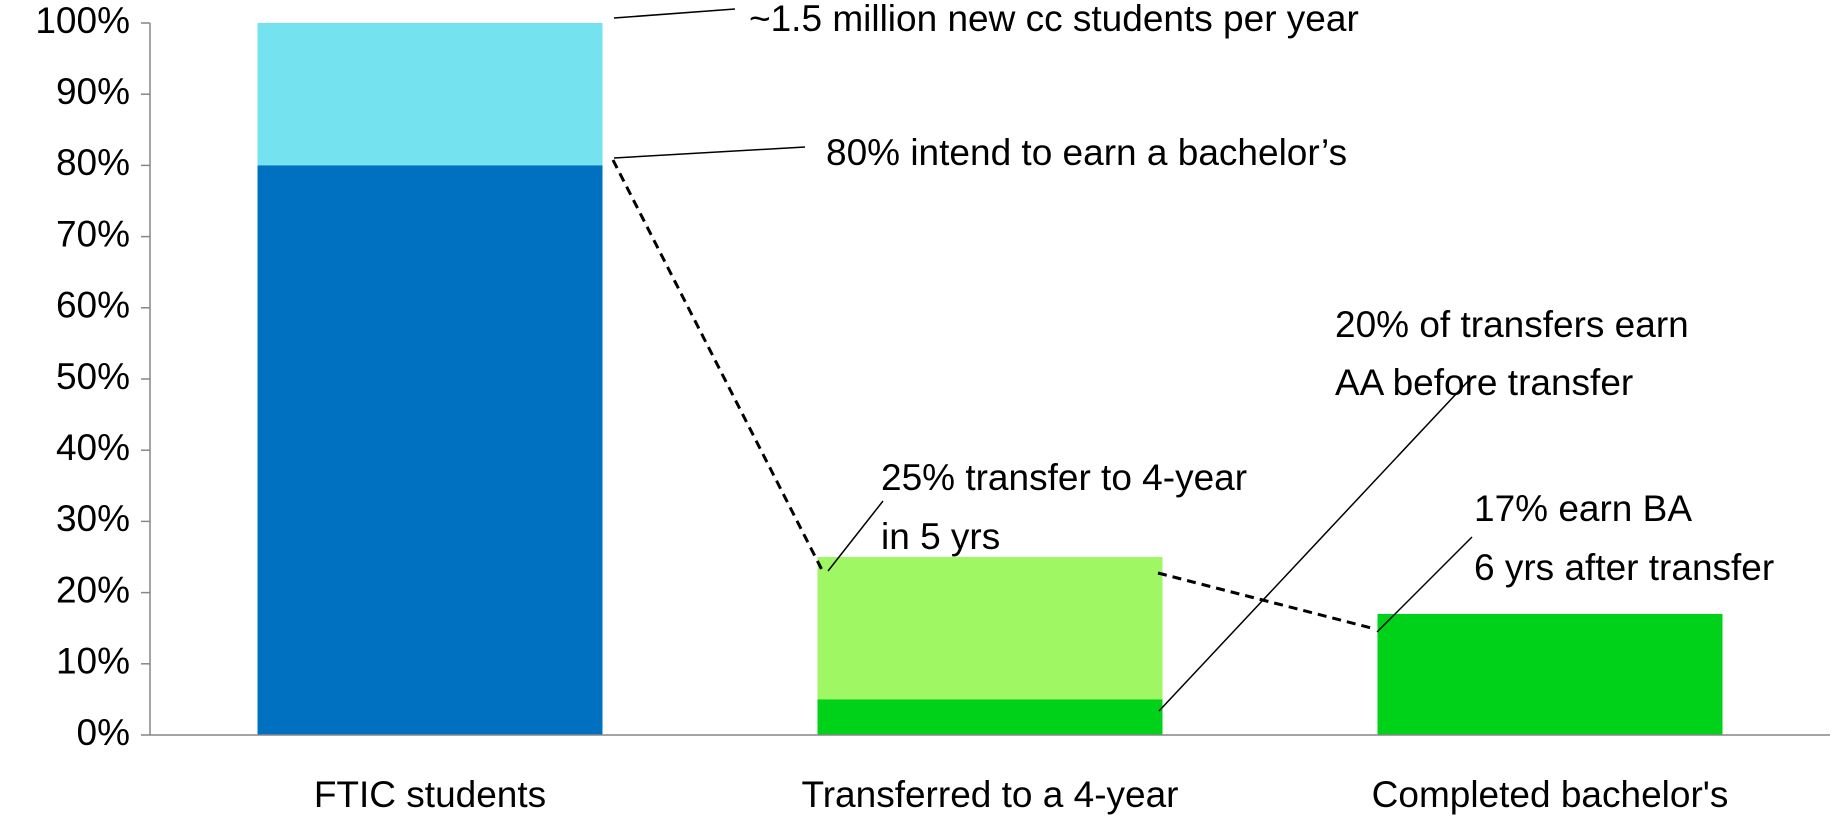 This screenshot has width=1835, height=823. I want to click on y-tick-label: 50%, so click(93, 376).